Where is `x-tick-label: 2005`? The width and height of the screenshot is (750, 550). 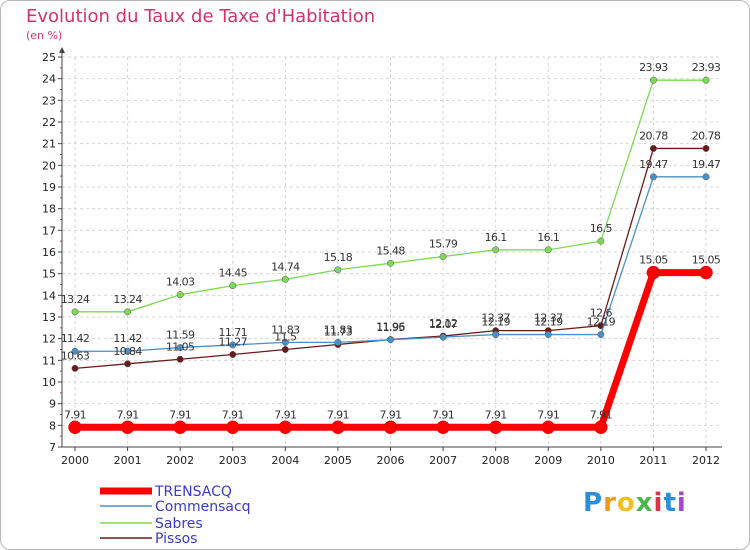 x-tick-label: 2005 is located at coordinates (338, 460).